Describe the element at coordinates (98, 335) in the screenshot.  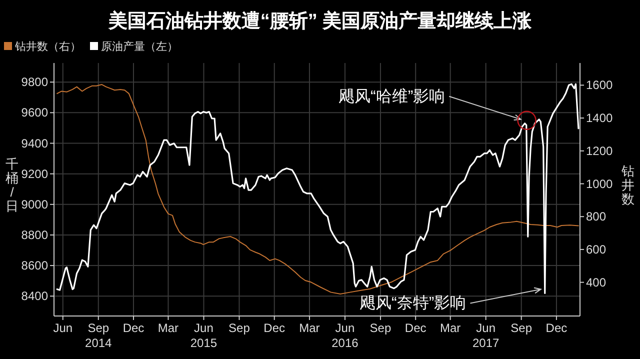
I see `x-tick-label: Sep 2014` at that location.